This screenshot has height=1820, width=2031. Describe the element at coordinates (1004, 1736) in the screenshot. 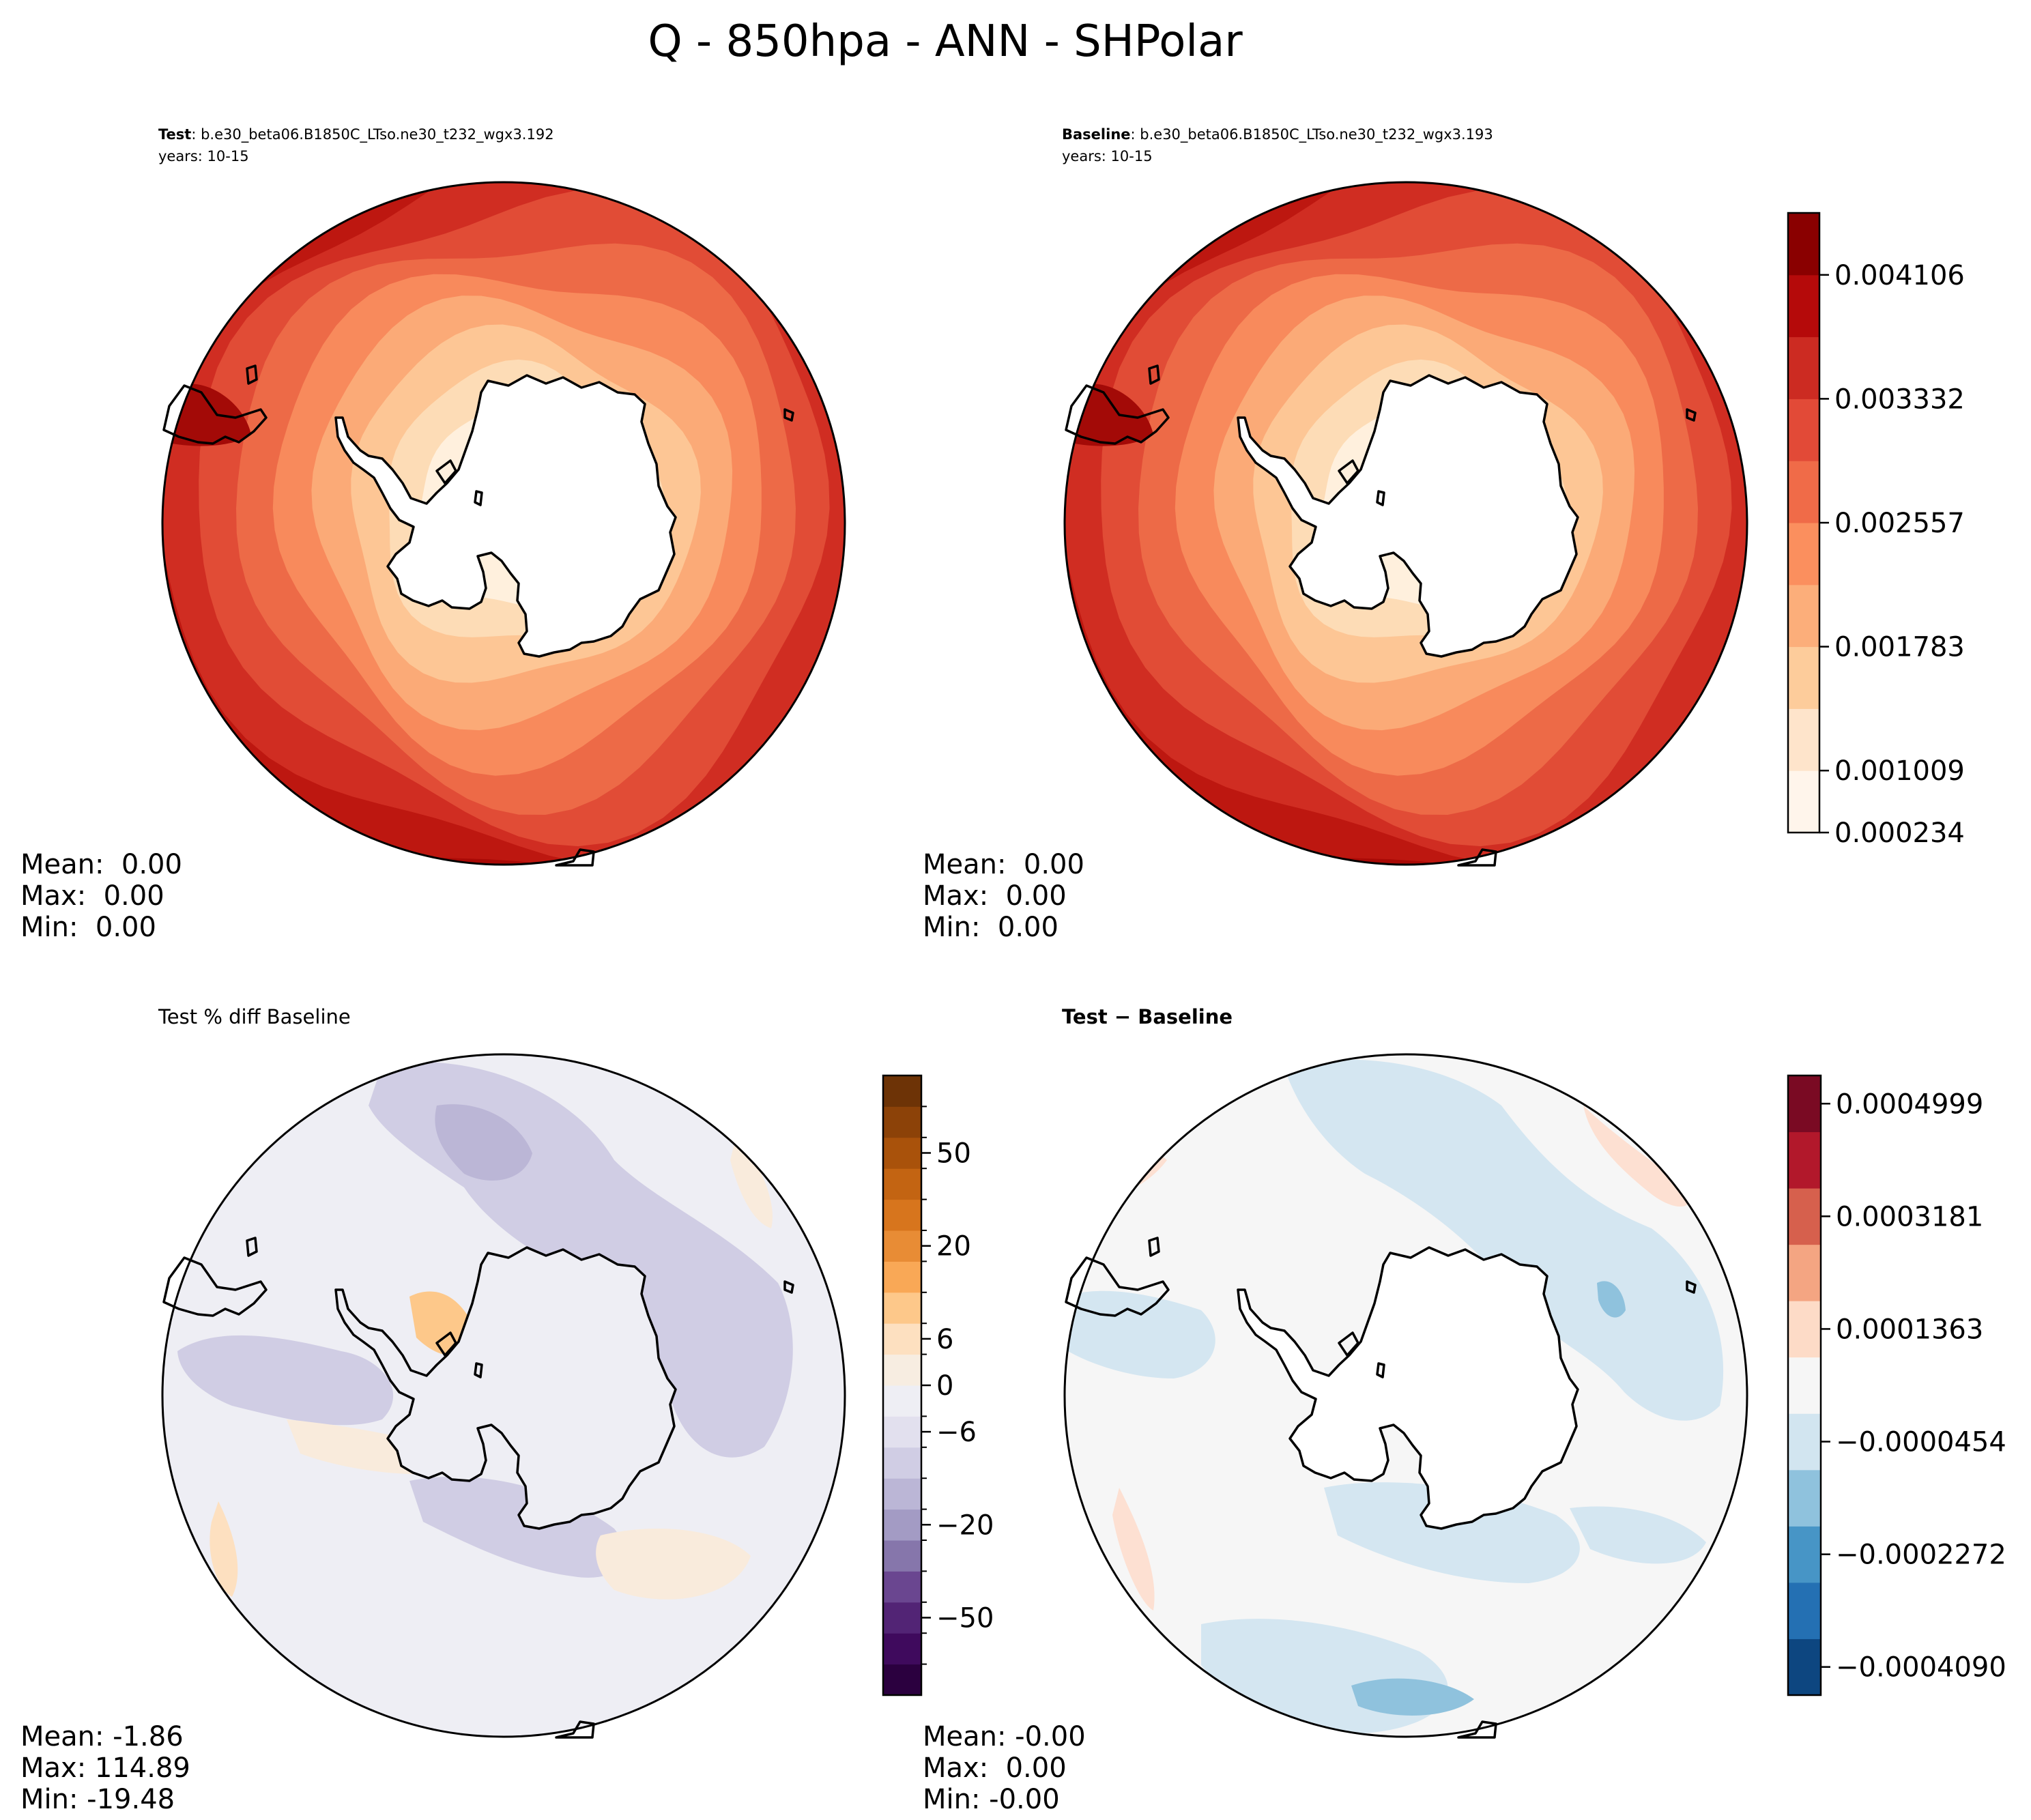

I see `stats-diff-mean: Mean: -0.00` at that location.